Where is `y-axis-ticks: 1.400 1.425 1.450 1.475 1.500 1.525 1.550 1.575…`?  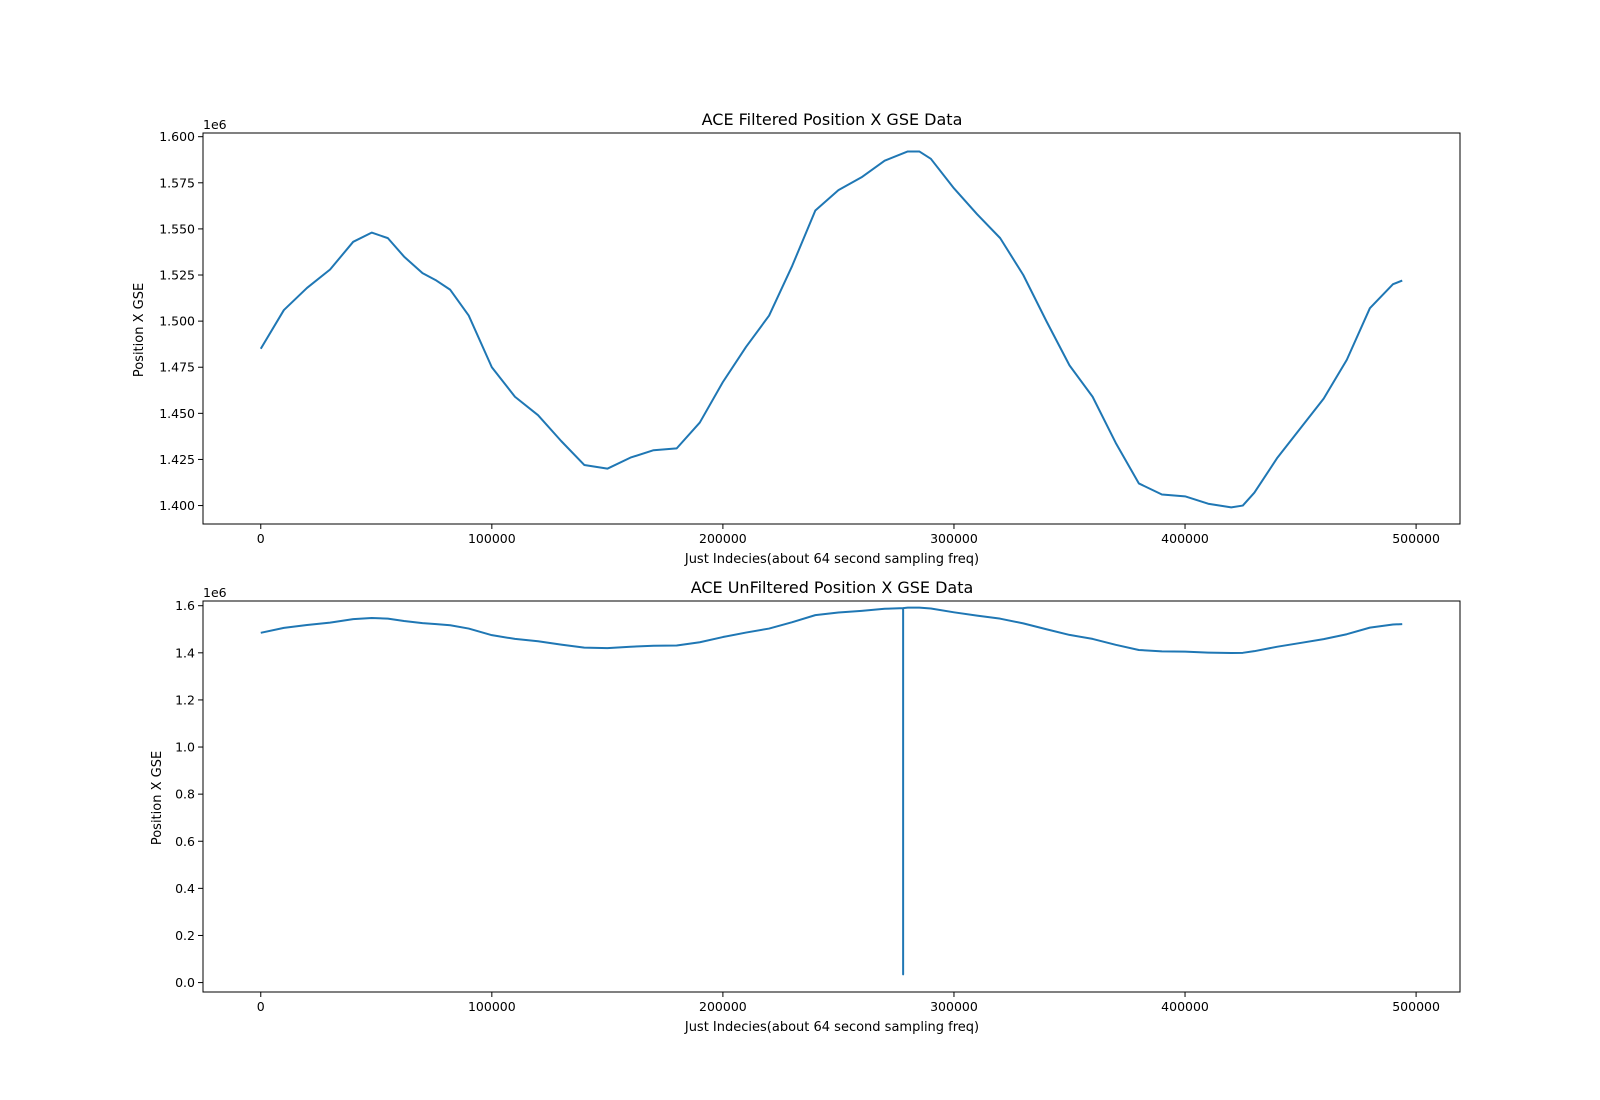 y-axis-ticks: 1.400 1.425 1.450 1.475 1.500 1.525 1.550 1.575… is located at coordinates (181, 321).